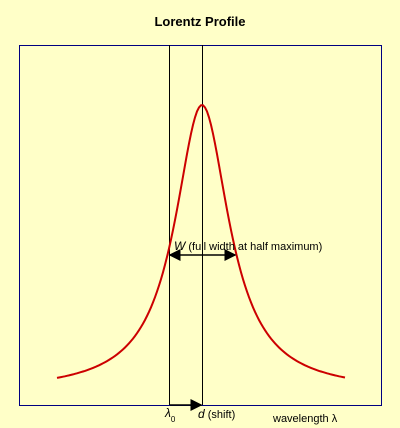 Image resolution: width=400 pixels, height=428 pixels. I want to click on center-subscript: 0, so click(173, 419).